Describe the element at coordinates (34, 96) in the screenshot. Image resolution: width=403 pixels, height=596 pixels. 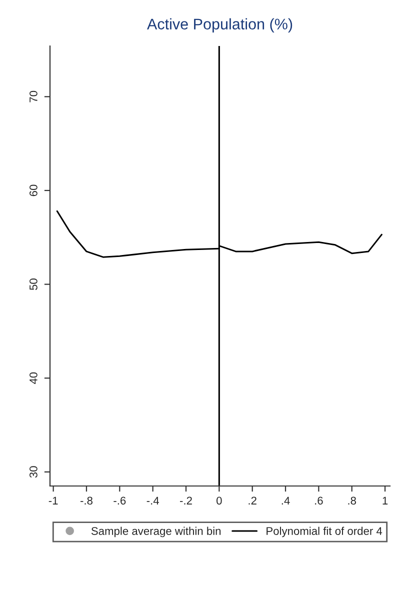
I see `y-tick-label: 70` at that location.